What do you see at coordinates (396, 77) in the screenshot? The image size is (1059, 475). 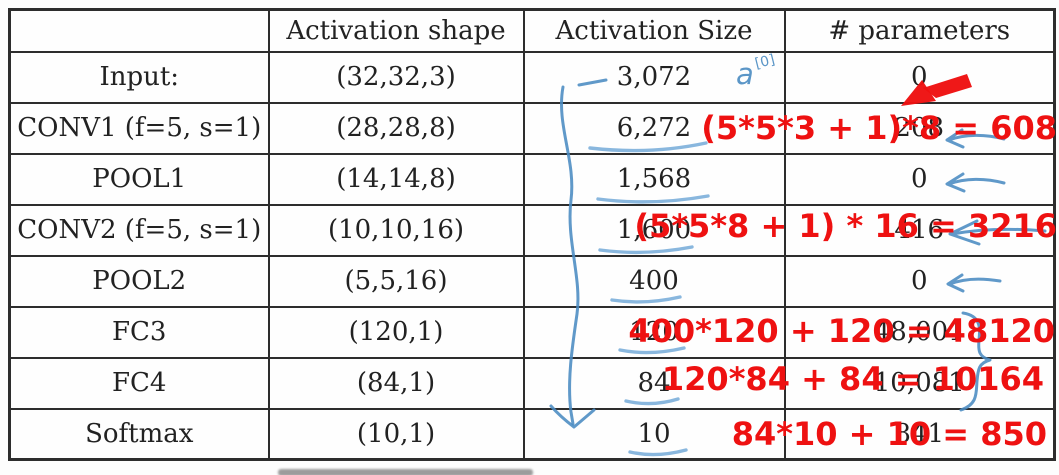 I see `activation-shape-cell: (32,32,3)` at bounding box center [396, 77].